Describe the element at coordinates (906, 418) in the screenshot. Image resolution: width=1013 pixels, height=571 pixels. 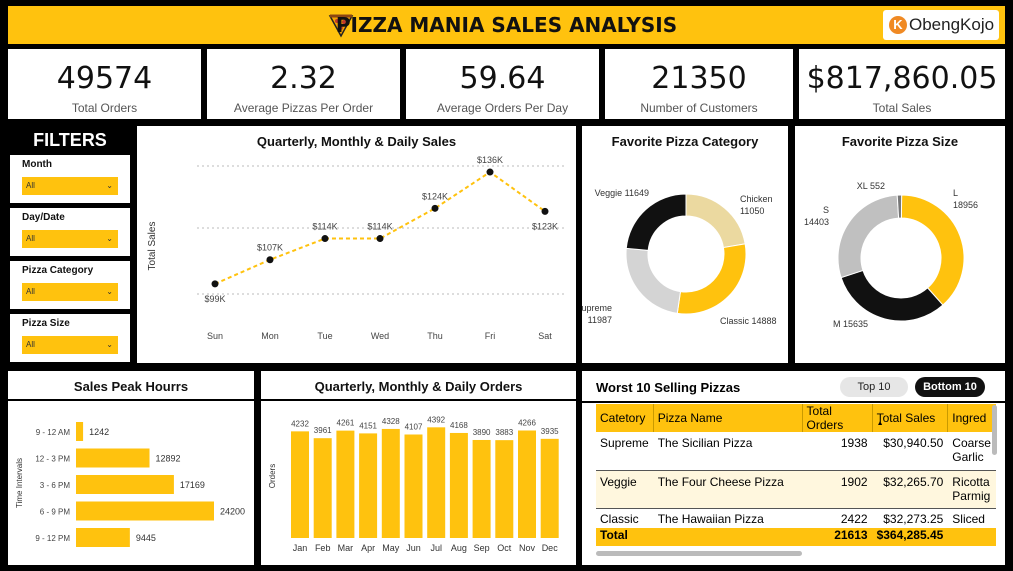
I see `column-header-label: Total Sales` at that location.